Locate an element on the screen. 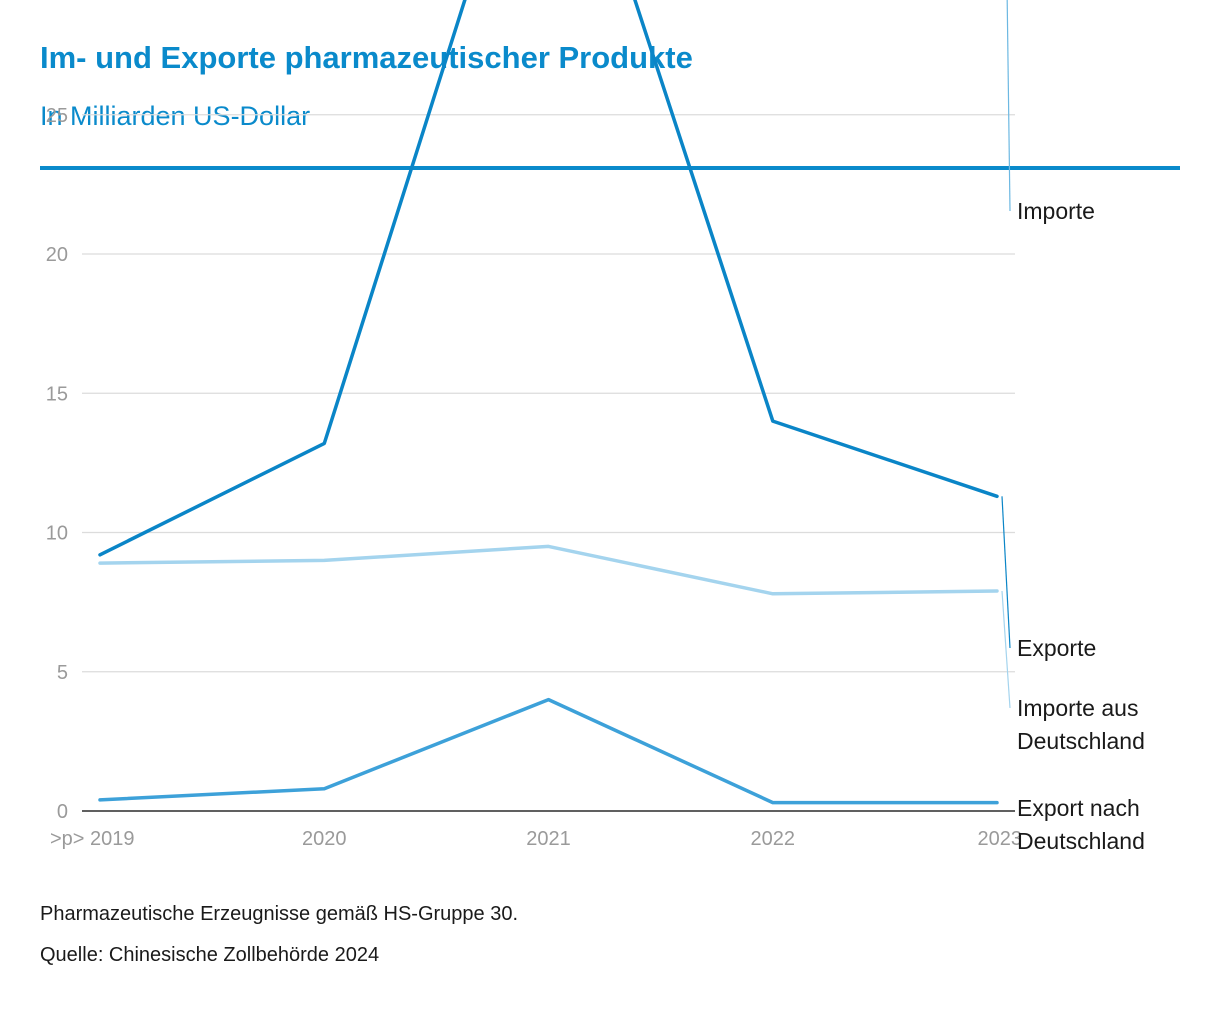  series-label: Importe aus is located at coordinates (1077, 708).